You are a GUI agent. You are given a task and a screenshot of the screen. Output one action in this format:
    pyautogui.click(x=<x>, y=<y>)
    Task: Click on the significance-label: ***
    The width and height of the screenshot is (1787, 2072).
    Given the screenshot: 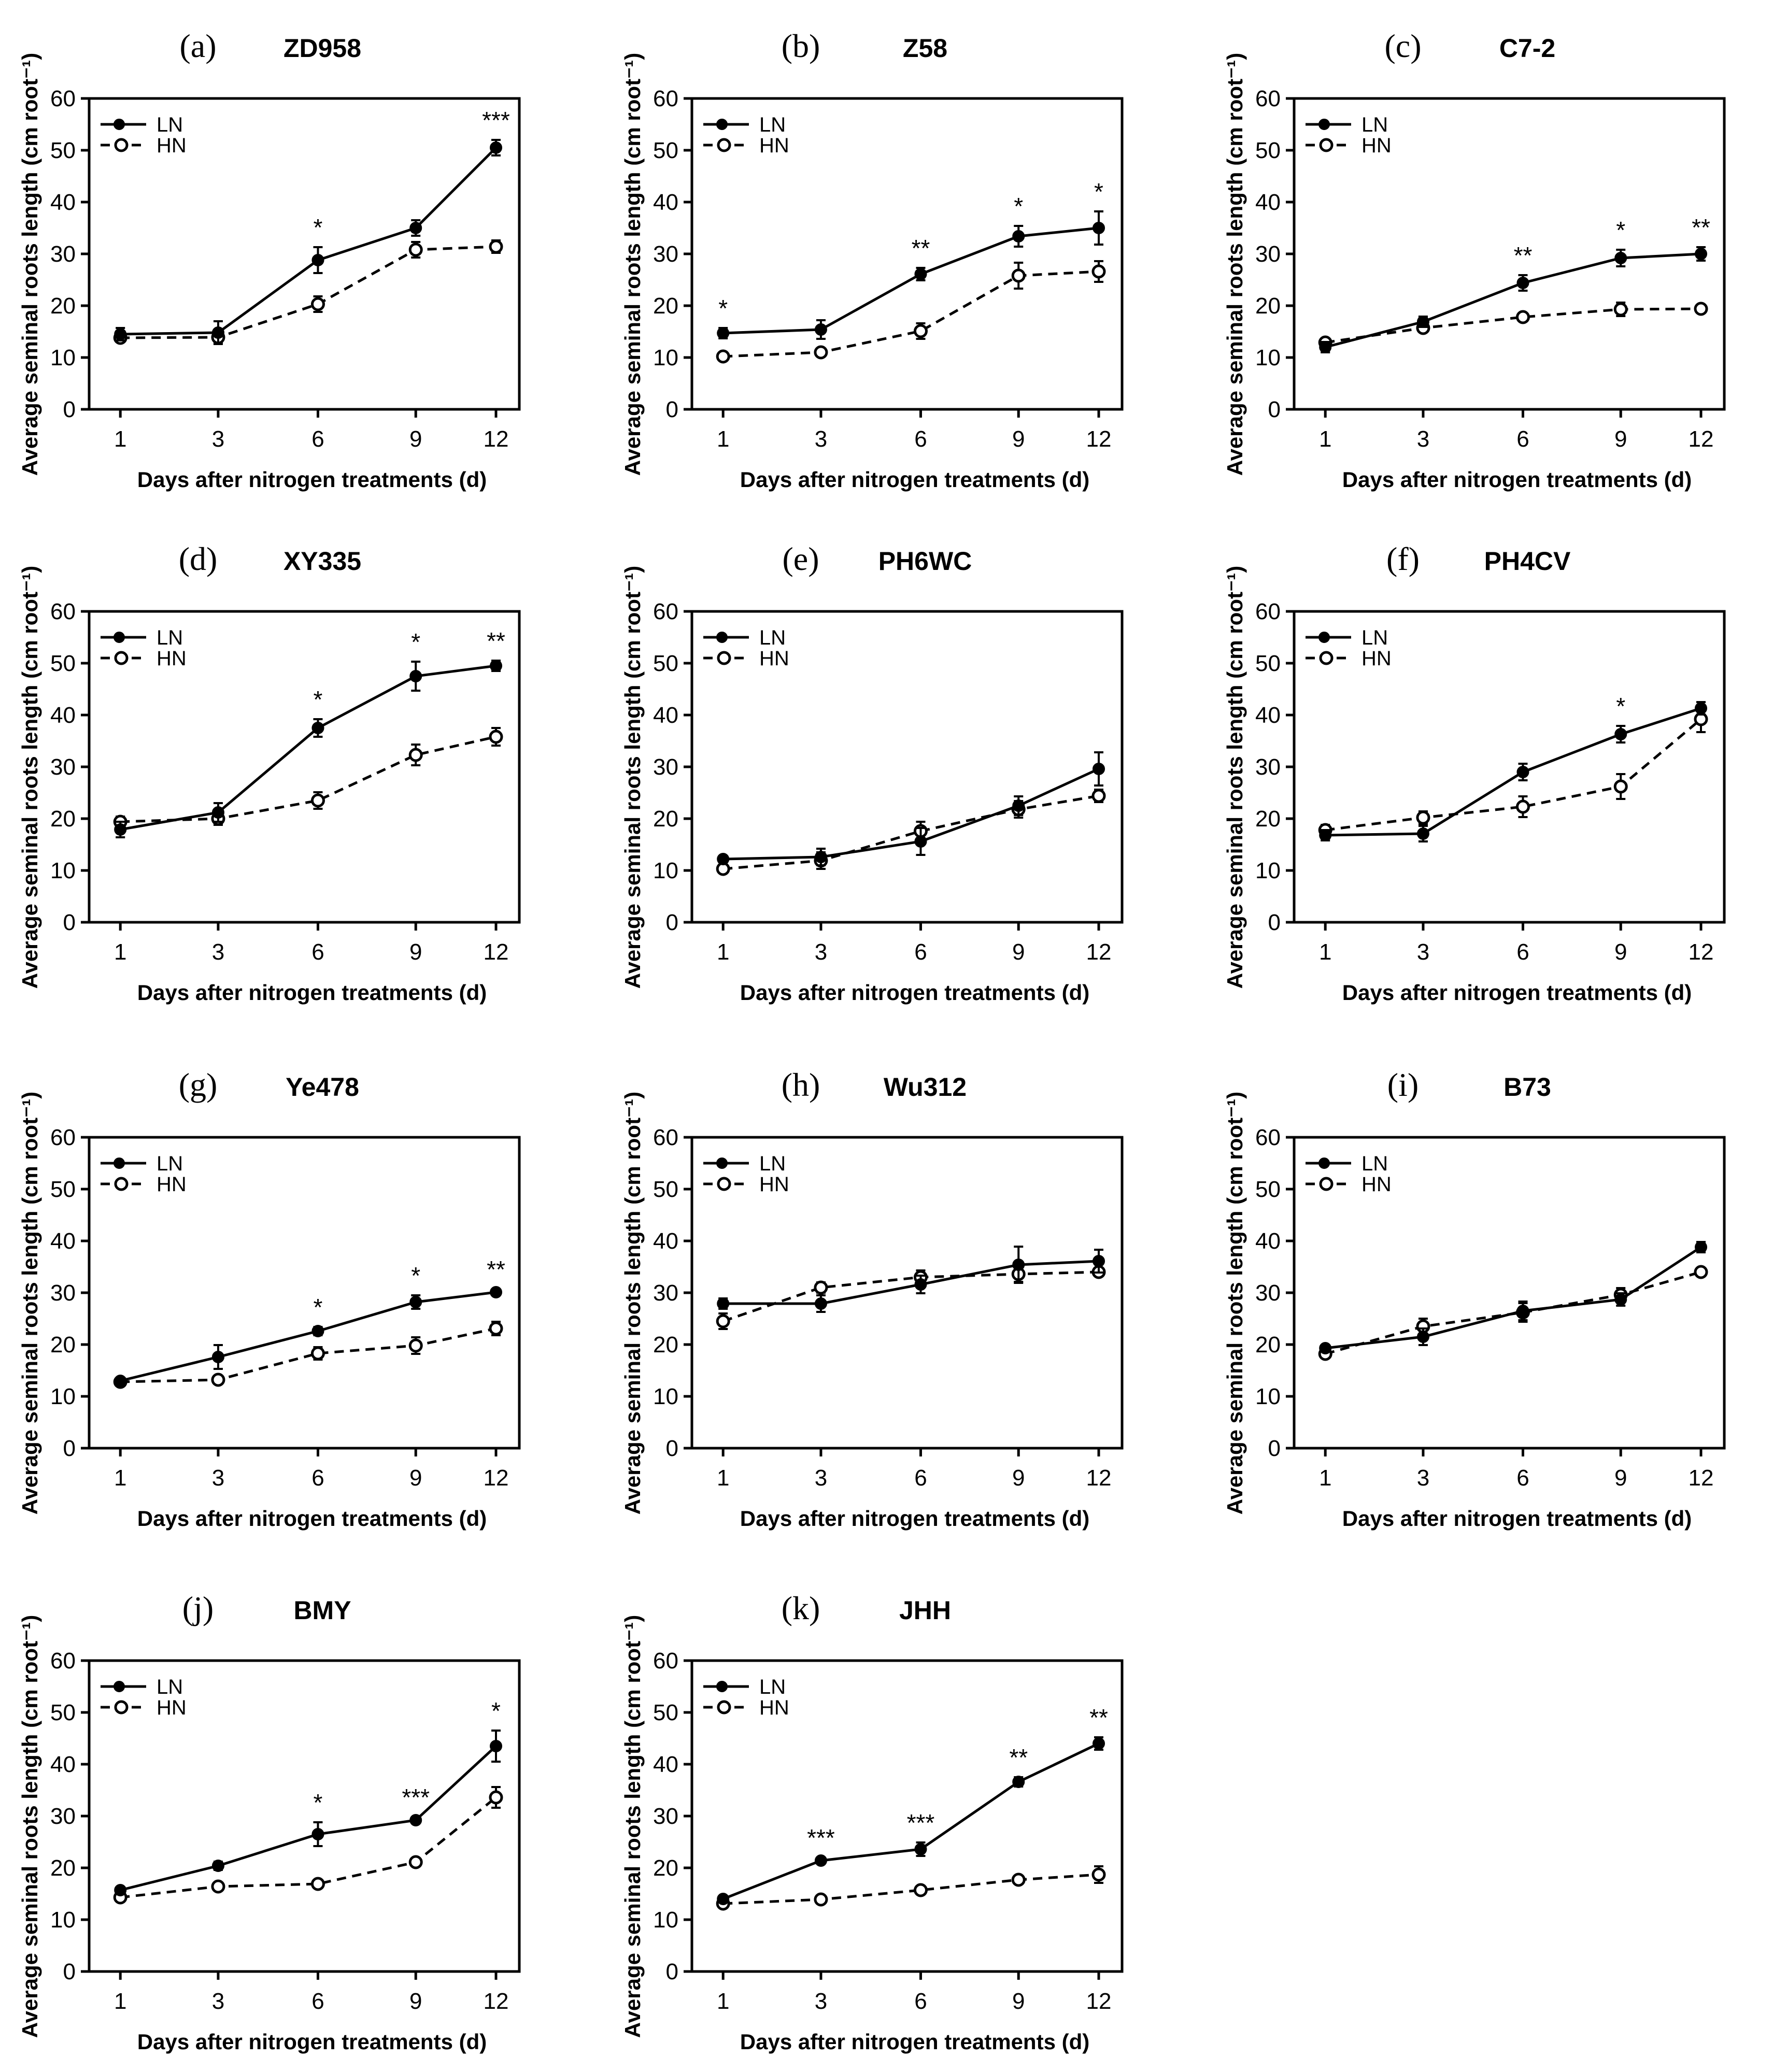 What is the action you would take?
    pyautogui.click(x=821, y=1837)
    